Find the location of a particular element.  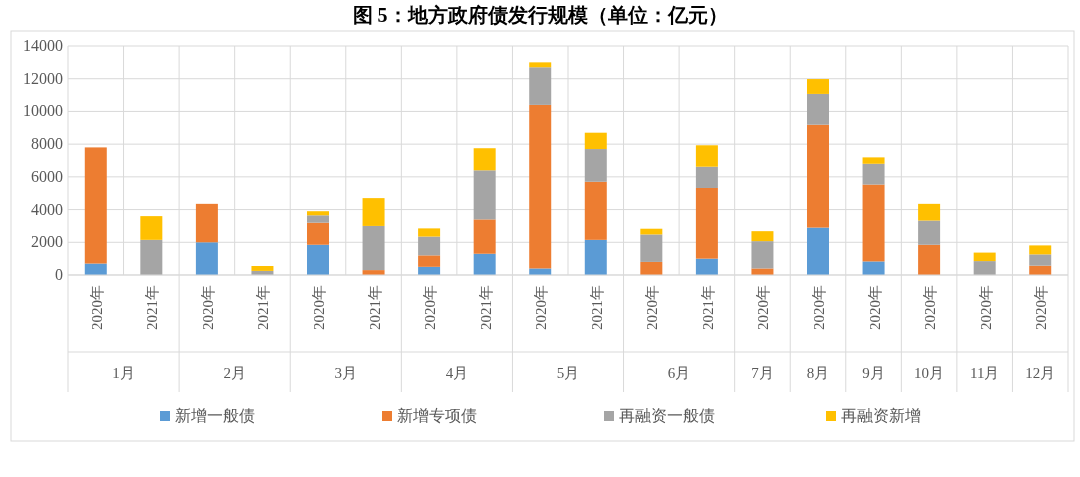

y-tick-label: 10000 is located at coordinates (43, 111).